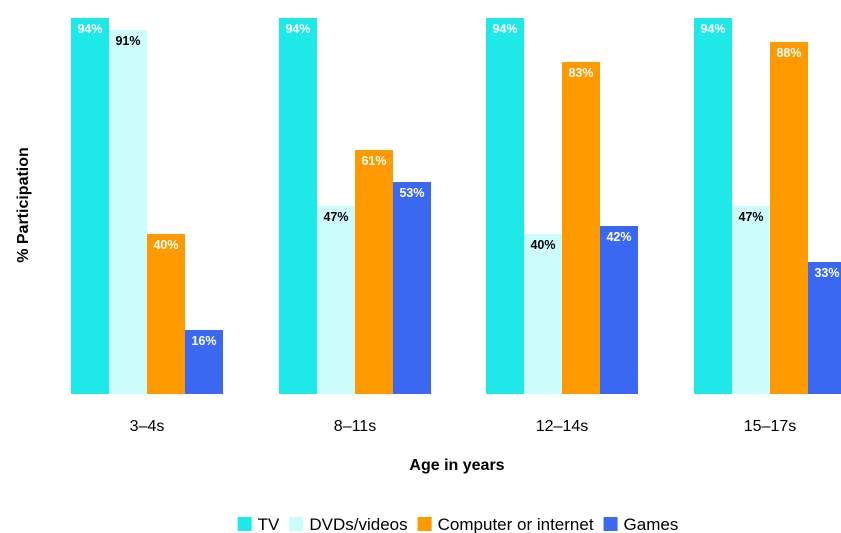 The width and height of the screenshot is (841, 533). I want to click on data-label: 88%, so click(788, 53).